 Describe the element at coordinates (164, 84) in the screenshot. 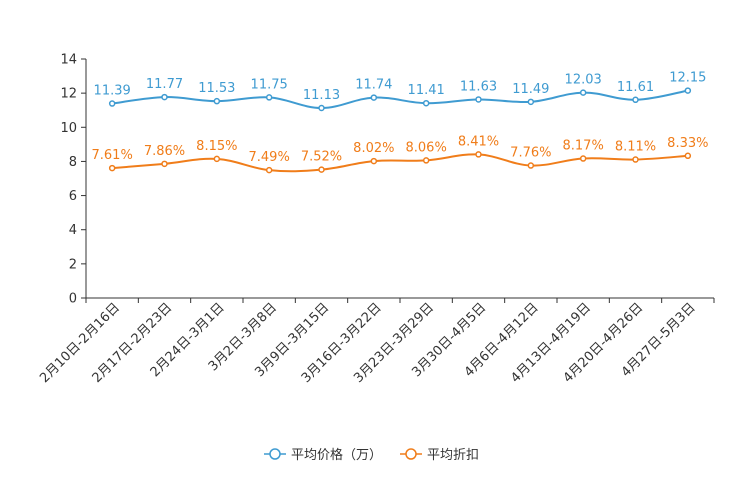

I see `data-label: 11.77` at that location.